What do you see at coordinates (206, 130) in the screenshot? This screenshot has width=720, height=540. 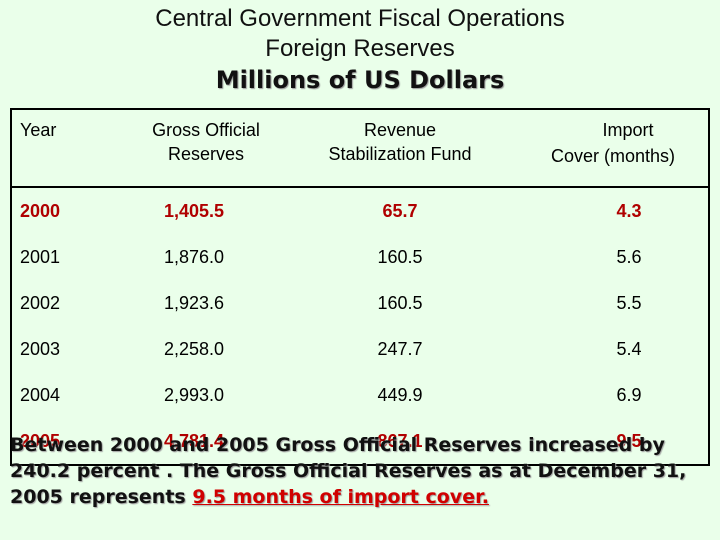 I see `header-gross-line1: Gross Official` at bounding box center [206, 130].